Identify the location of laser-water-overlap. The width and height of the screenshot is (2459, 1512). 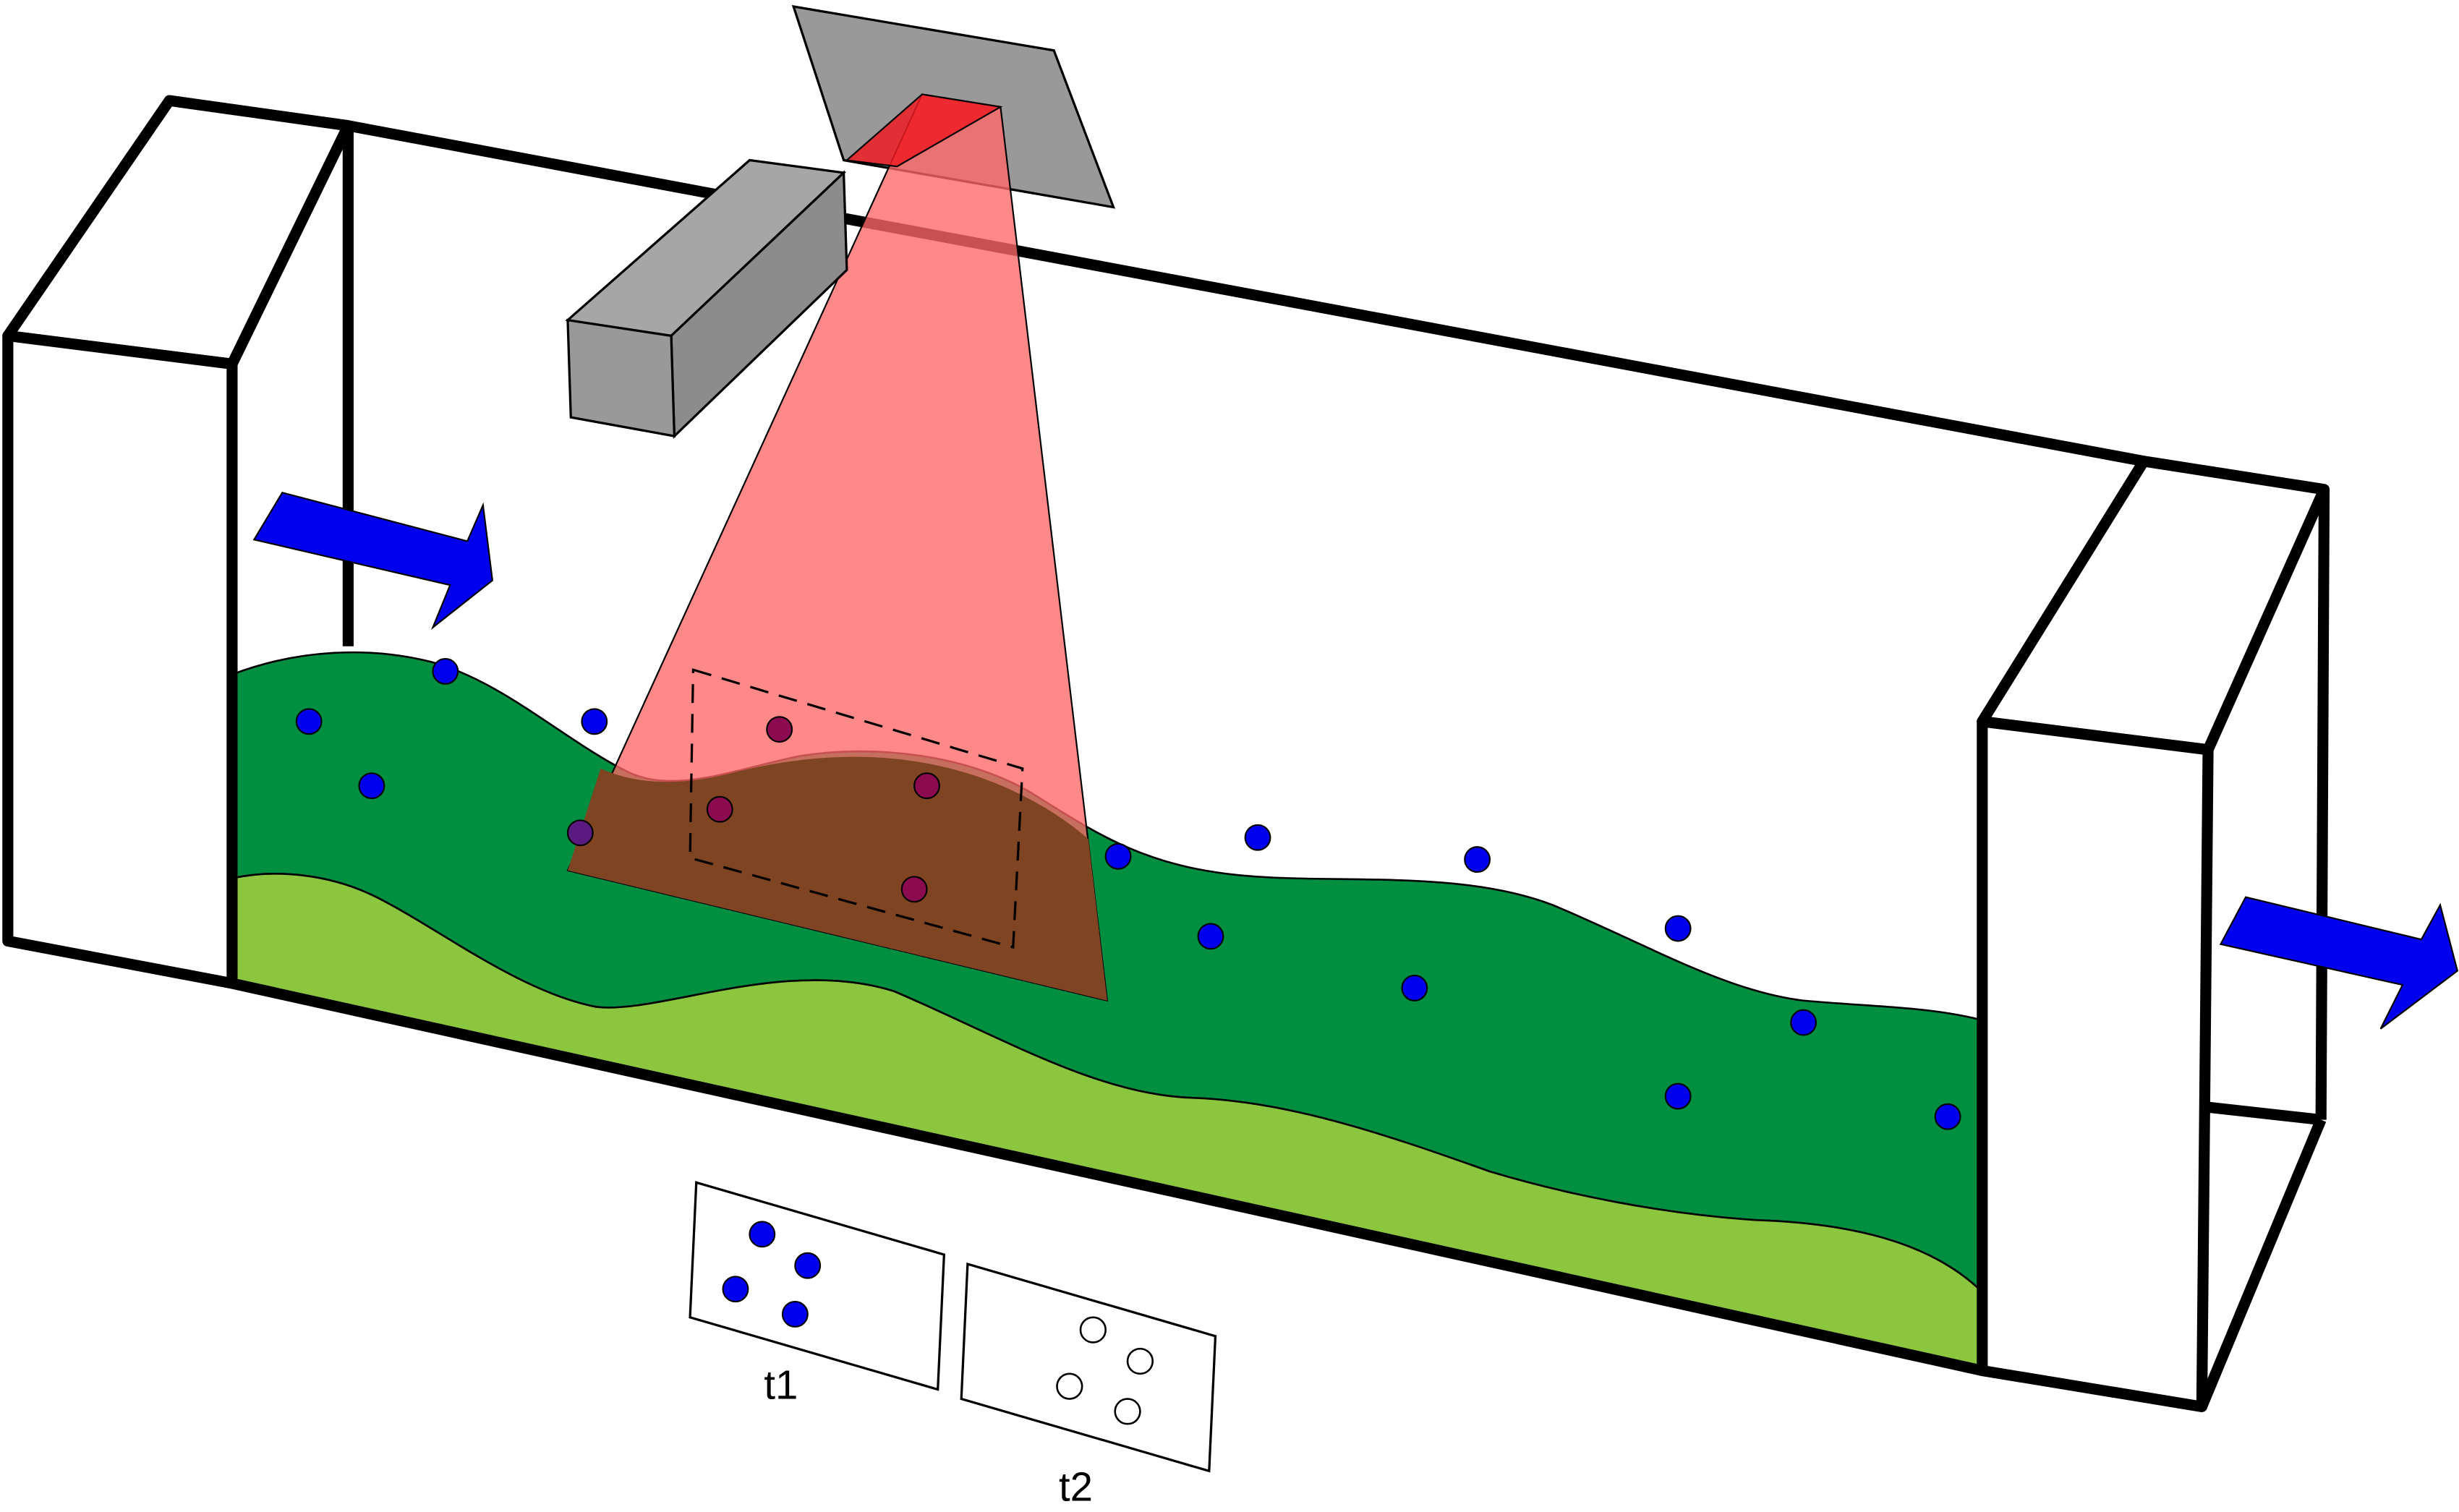
(837, 878).